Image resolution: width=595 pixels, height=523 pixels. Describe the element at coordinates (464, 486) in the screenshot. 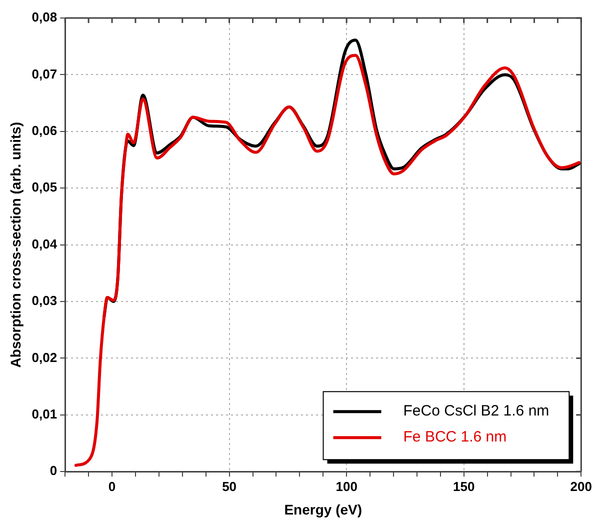

I see `x-tick-label: 150` at that location.